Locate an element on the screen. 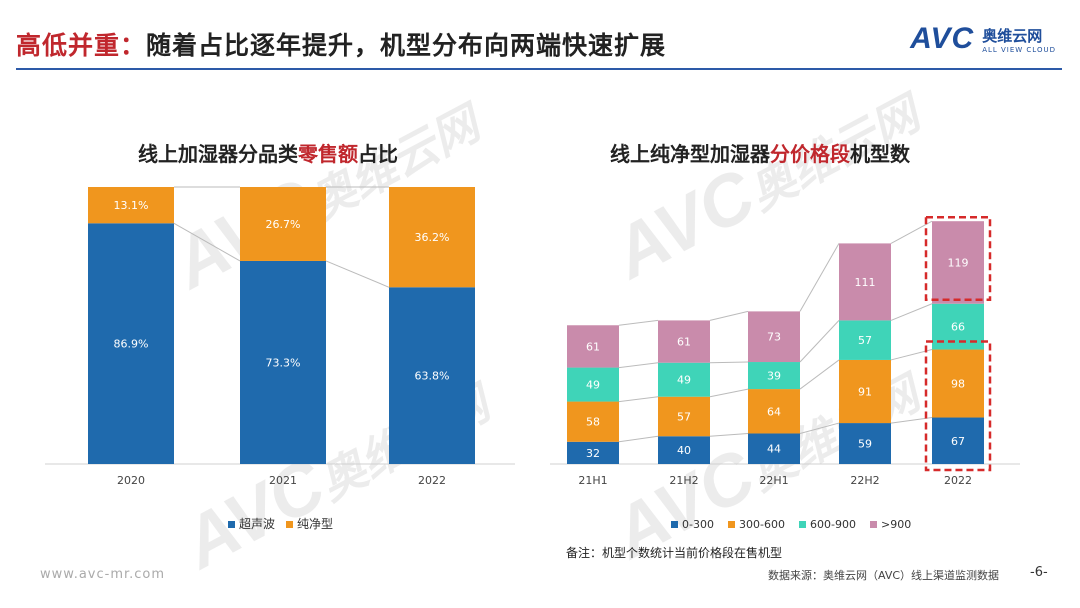 Image resolution: width=1080 pixels, height=608 pixels. data-label: 73.3% is located at coordinates (283, 362).